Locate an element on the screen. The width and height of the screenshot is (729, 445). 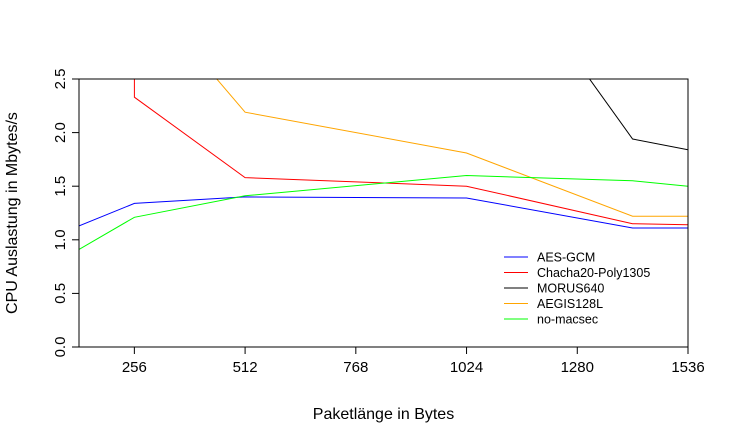
y-tick-label: 2.5 is located at coordinates (60, 79).